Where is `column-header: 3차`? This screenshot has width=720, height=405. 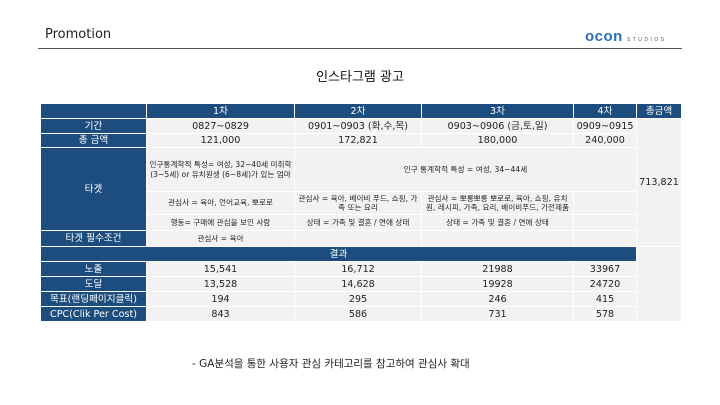
column-header: 3차 is located at coordinates (497, 111).